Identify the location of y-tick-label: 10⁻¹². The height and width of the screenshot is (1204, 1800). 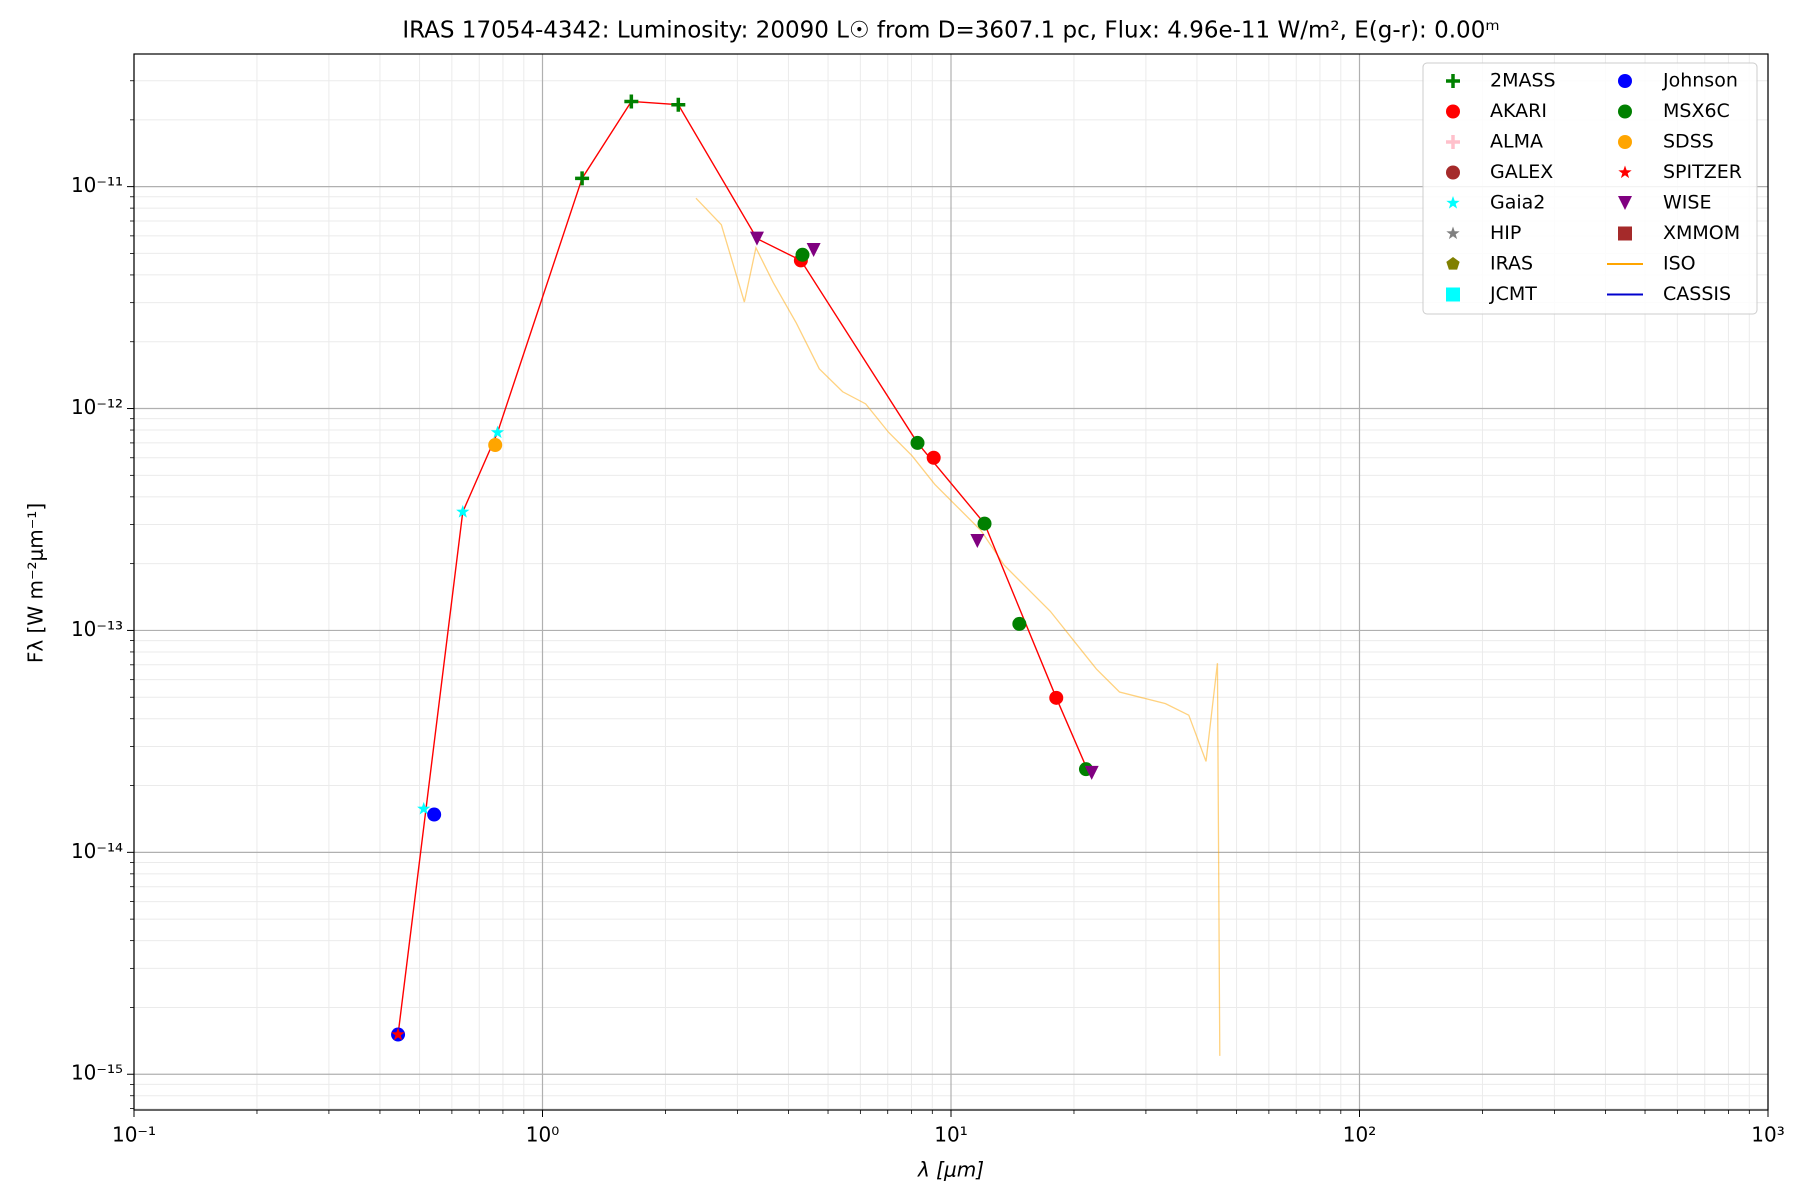
(97, 407).